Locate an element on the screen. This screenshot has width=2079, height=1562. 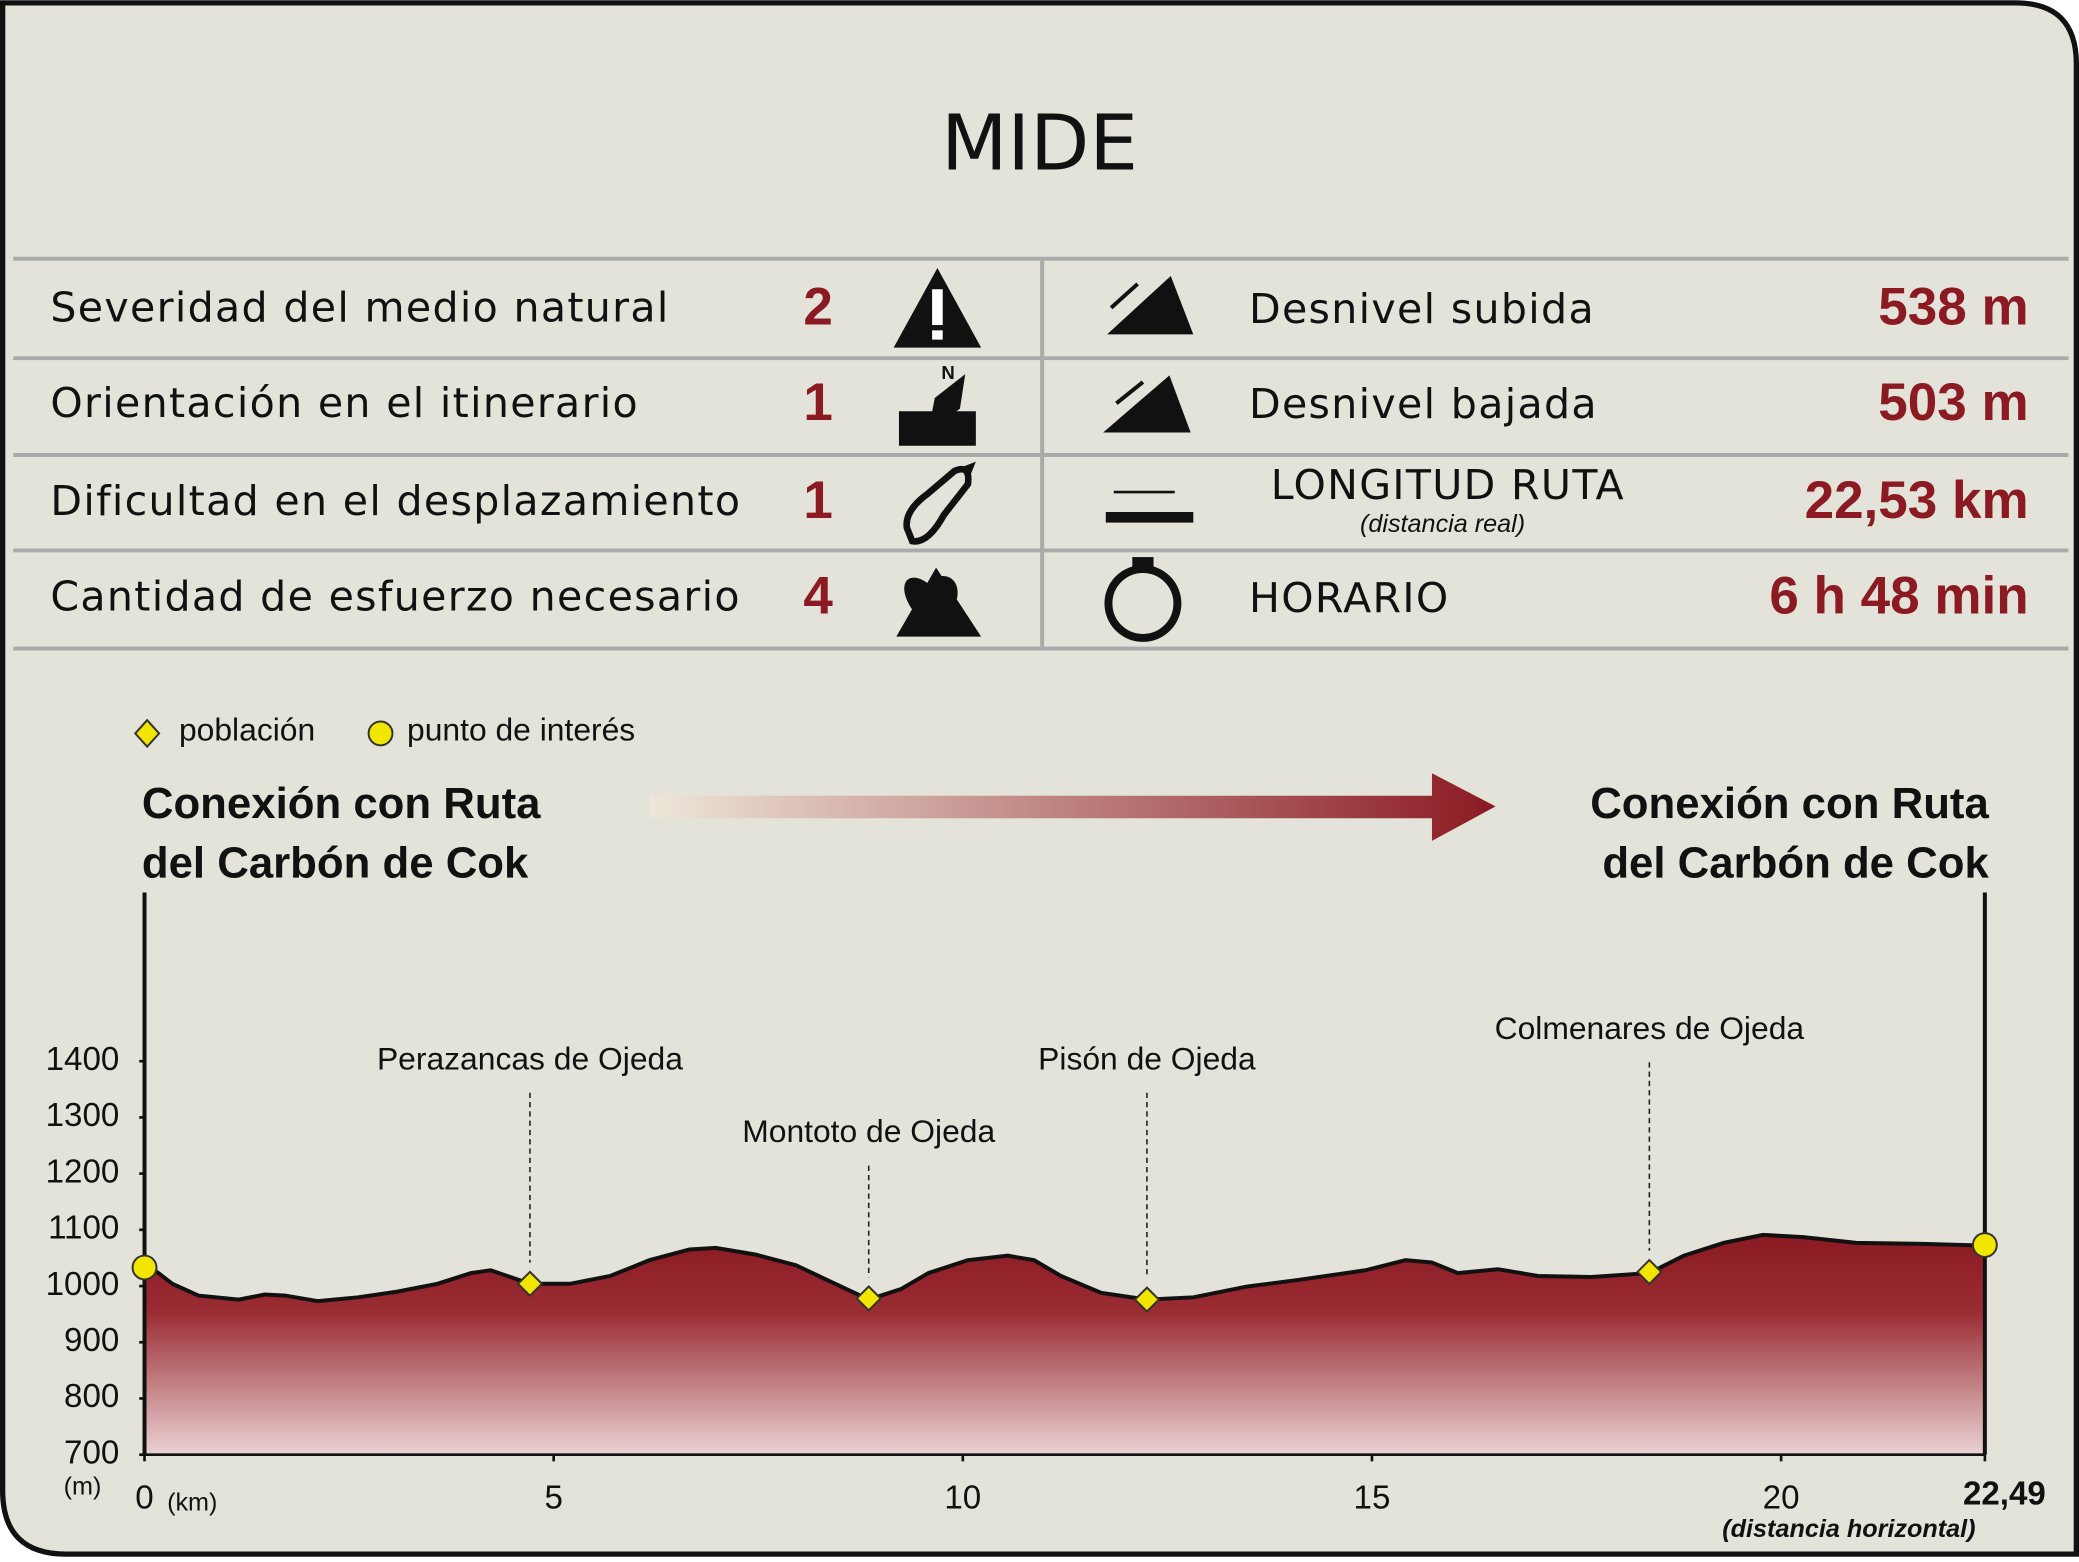
y-tick-label: 1100 is located at coordinates (83, 1228).